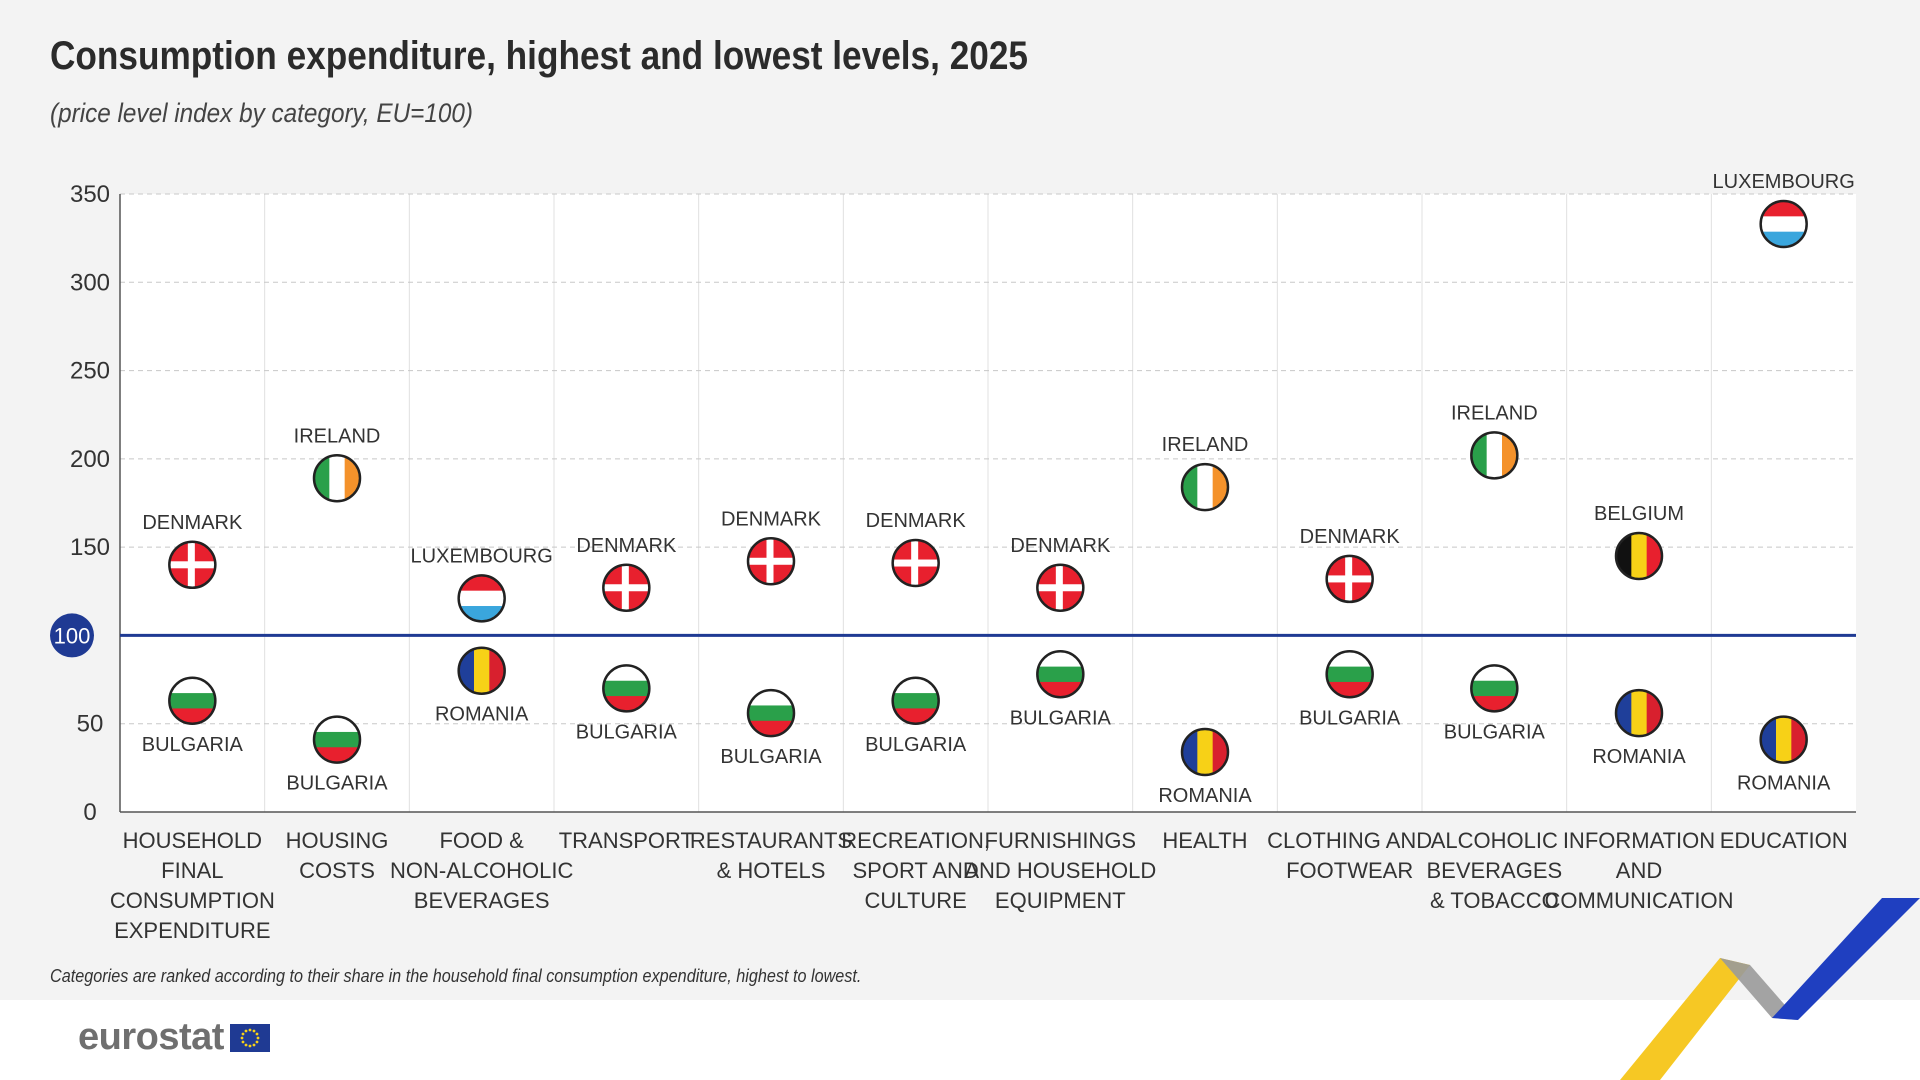 The image size is (1920, 1080). I want to click on y-tick-label: 300, so click(90, 282).